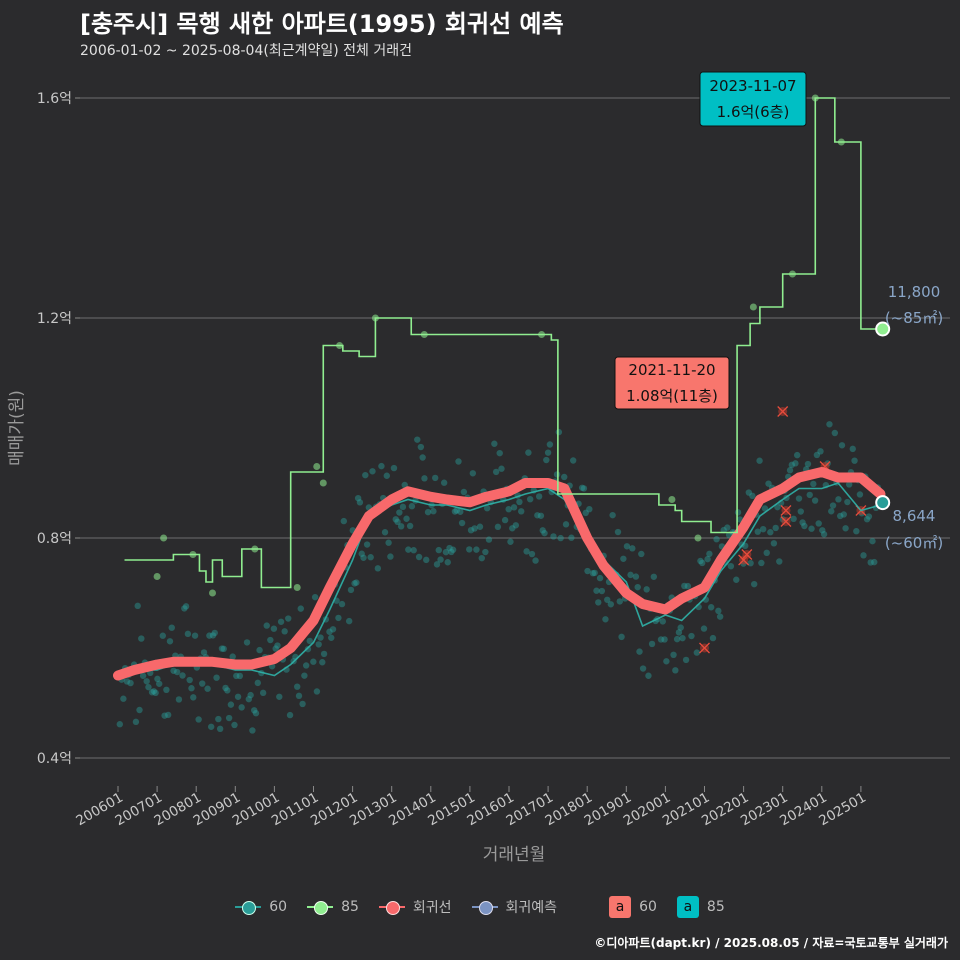  What do you see at coordinates (54, 539) in the screenshot?
I see `y-tick-label: 0.8억` at bounding box center [54, 539].